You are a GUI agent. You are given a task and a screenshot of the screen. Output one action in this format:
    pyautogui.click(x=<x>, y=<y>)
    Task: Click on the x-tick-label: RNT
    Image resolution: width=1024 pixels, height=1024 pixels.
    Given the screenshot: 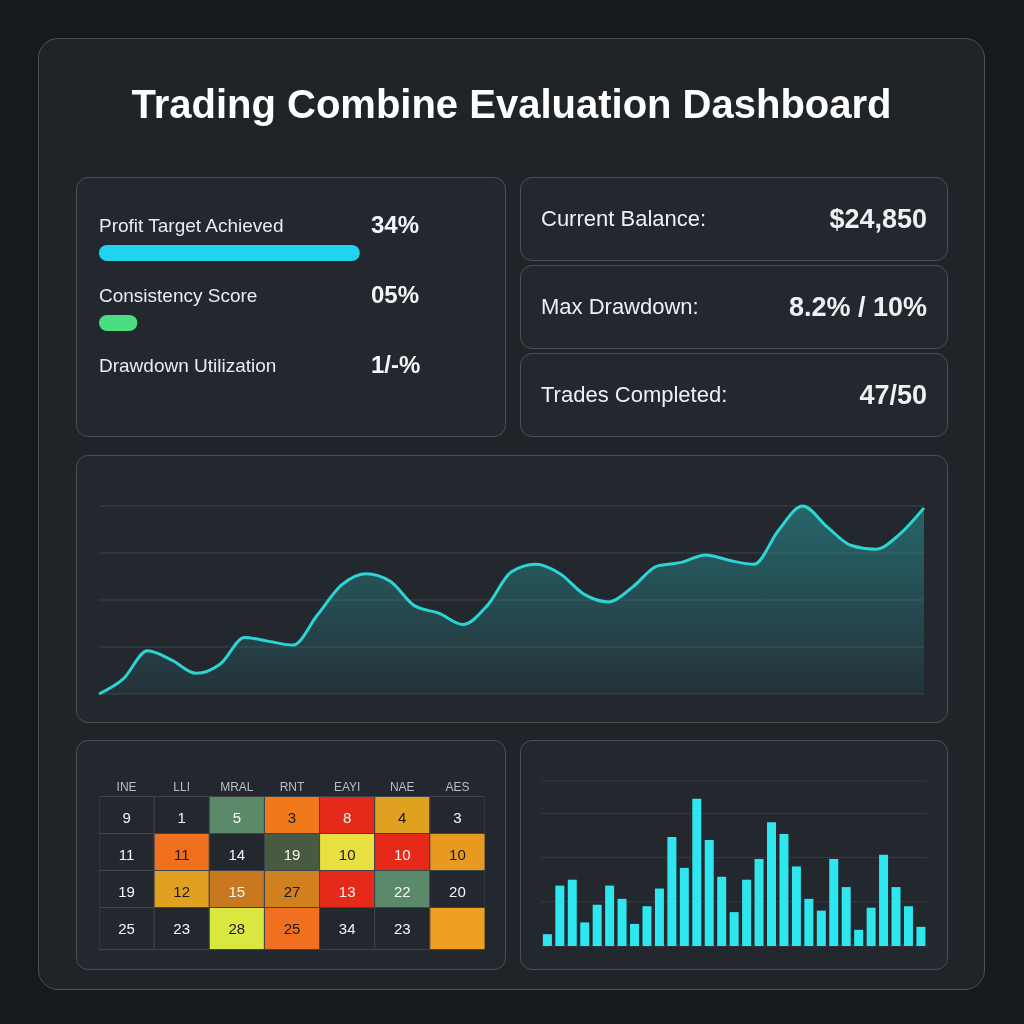 What is the action you would take?
    pyautogui.click(x=292, y=787)
    